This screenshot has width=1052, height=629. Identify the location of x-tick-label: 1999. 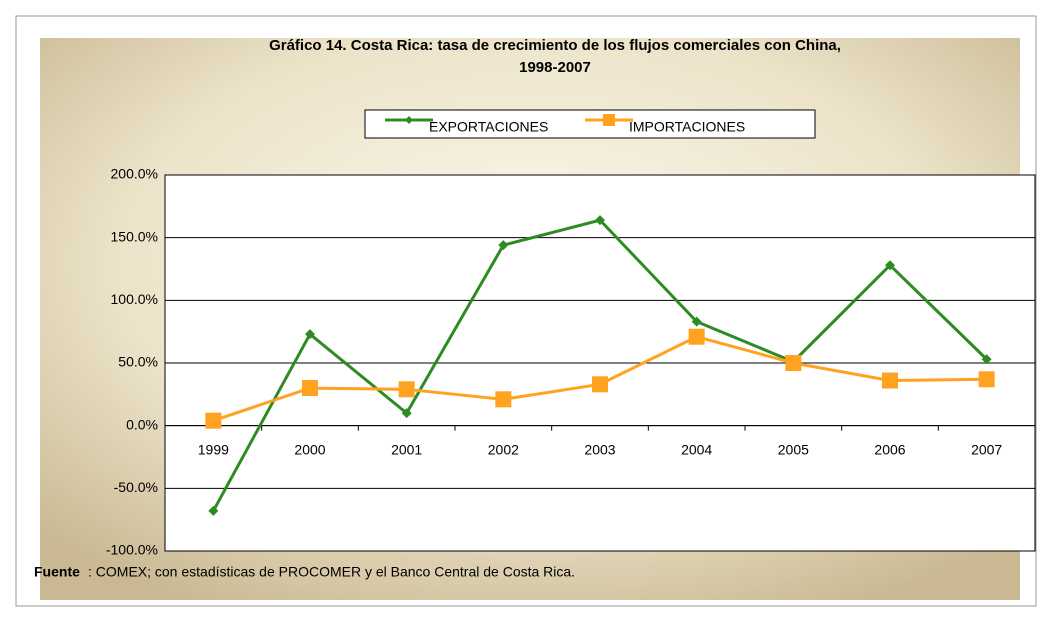
(213, 449).